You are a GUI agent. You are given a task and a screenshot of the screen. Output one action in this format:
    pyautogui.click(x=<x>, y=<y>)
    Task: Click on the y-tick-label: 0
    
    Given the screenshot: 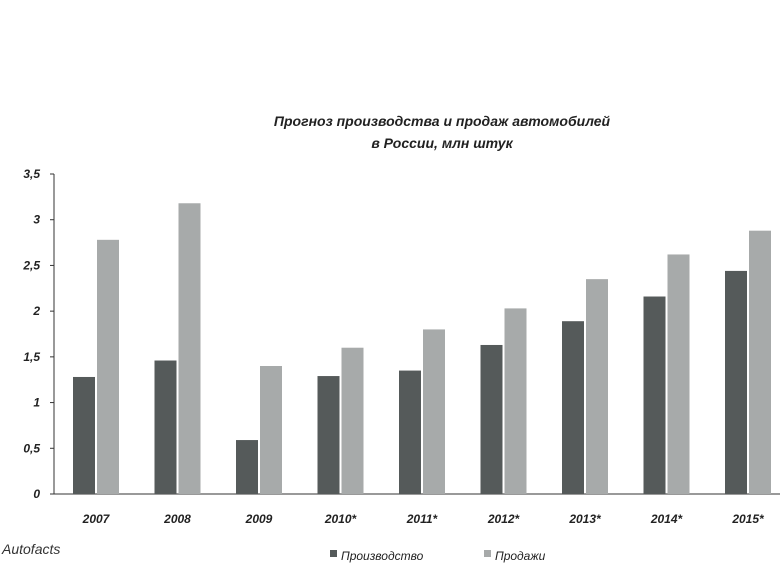 What is the action you would take?
    pyautogui.click(x=36, y=494)
    